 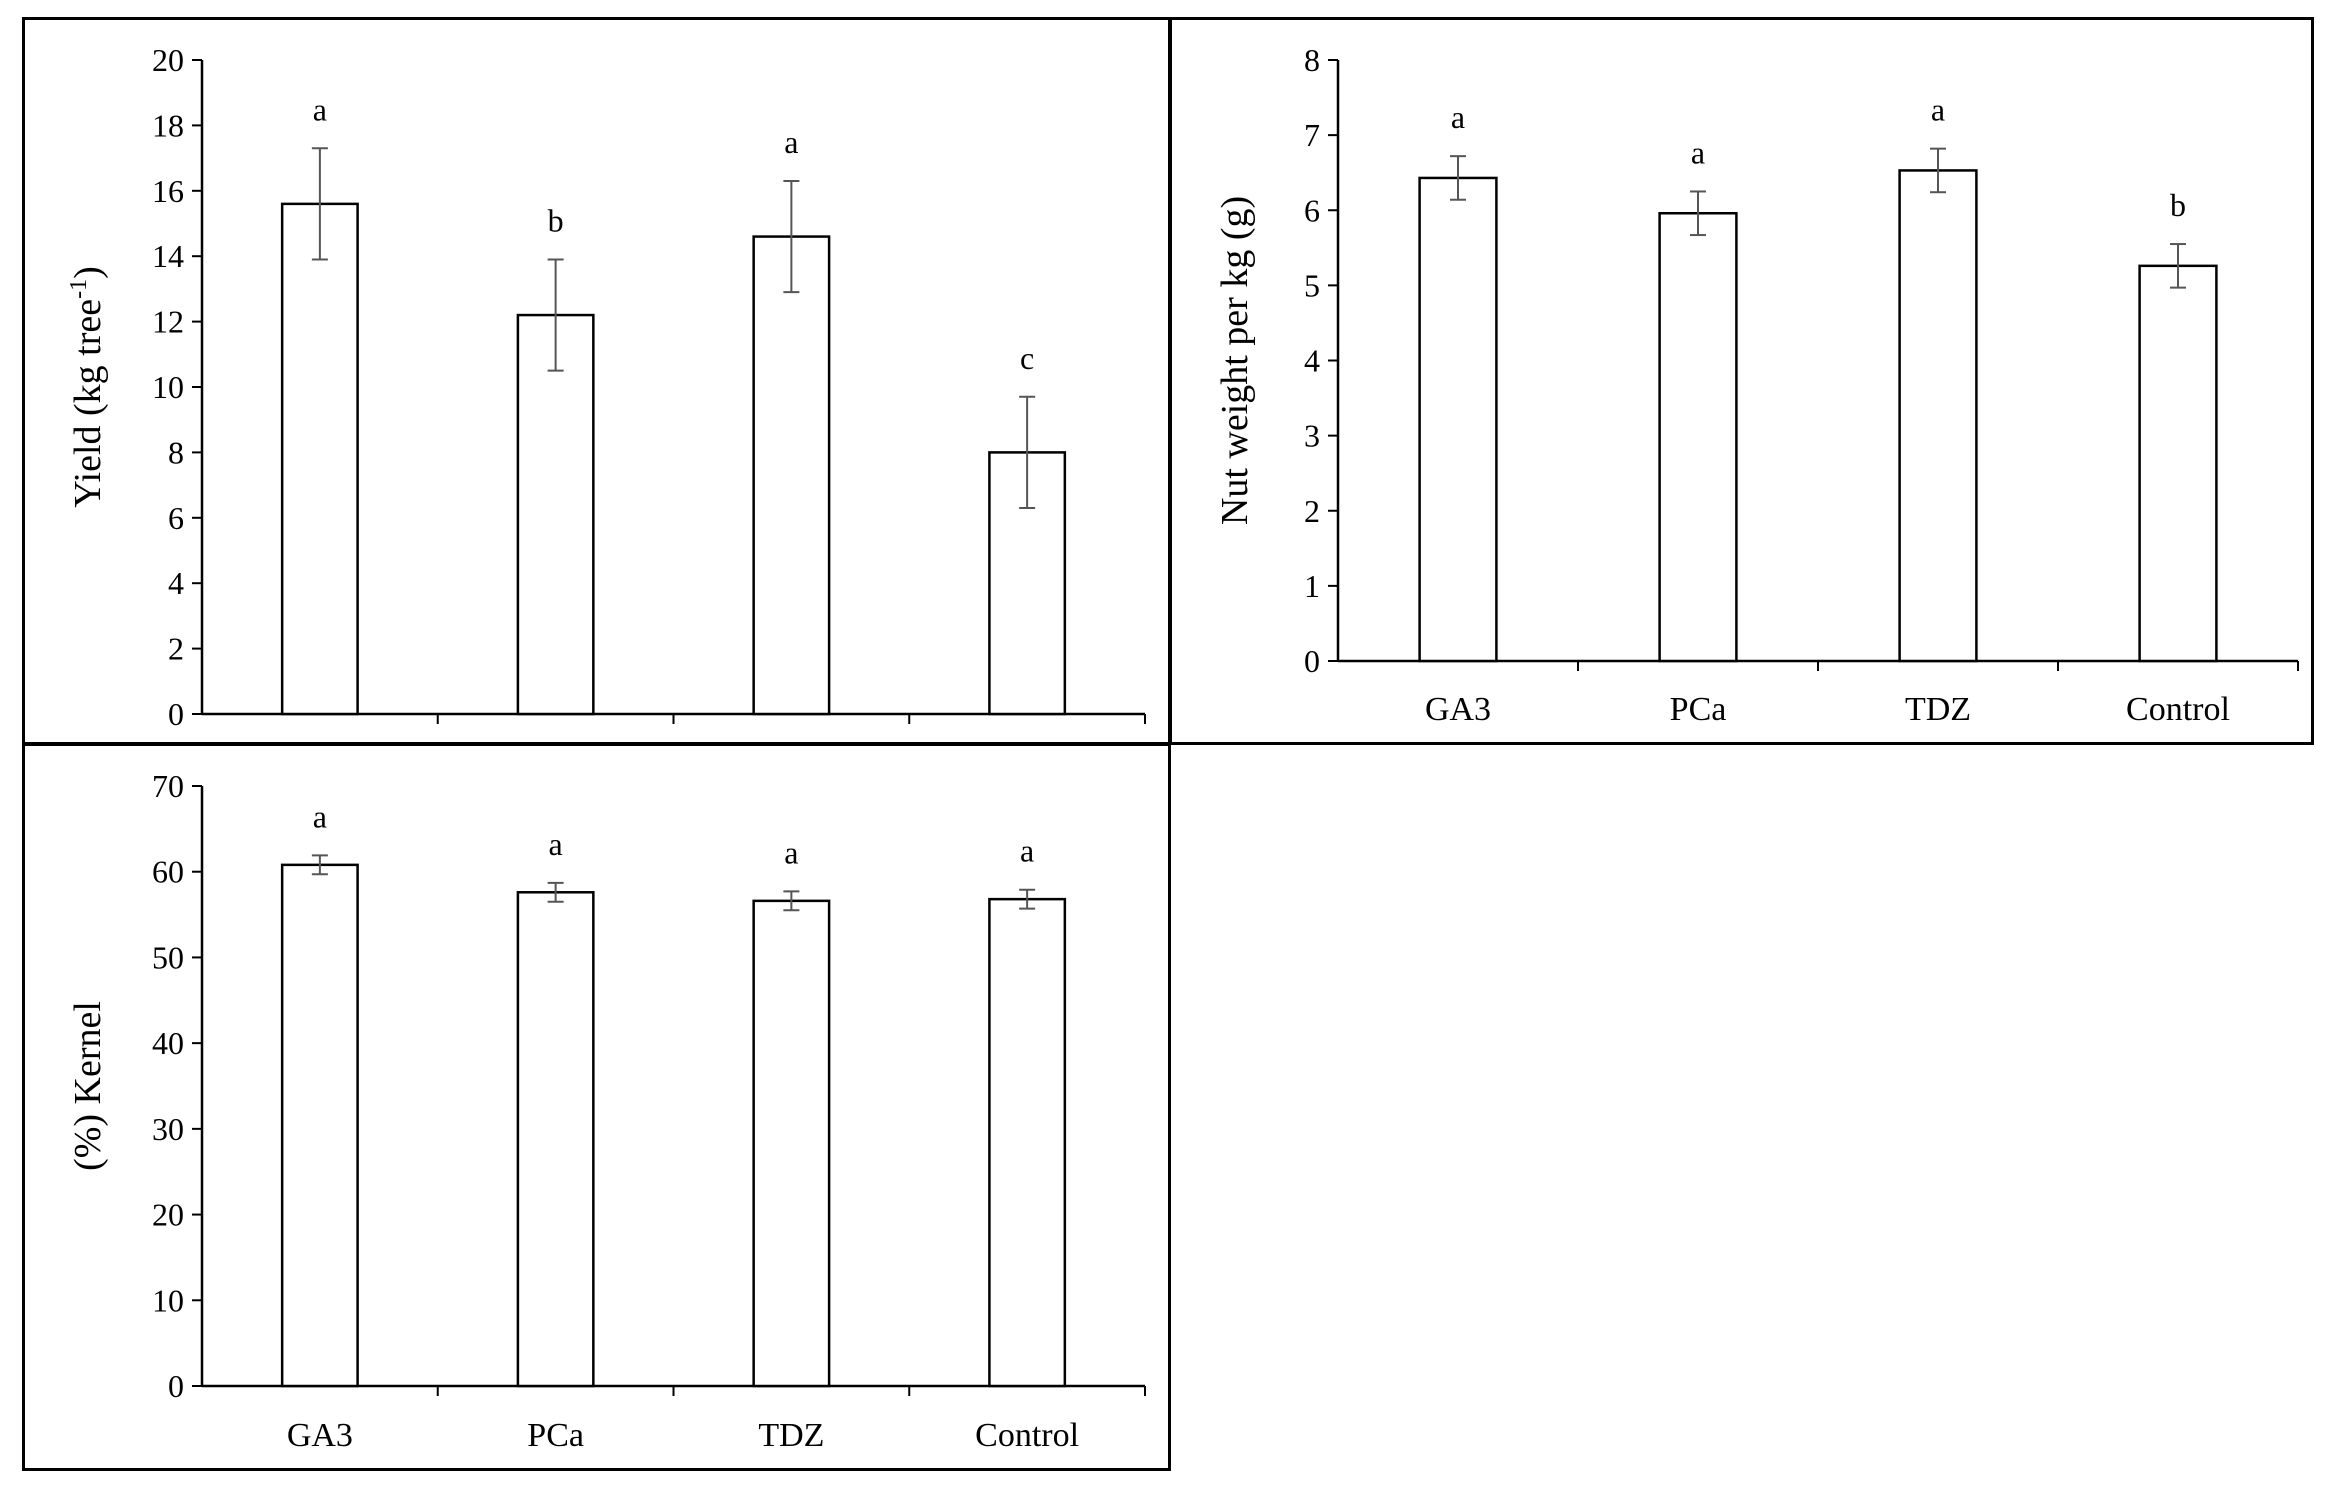 I want to click on significance-label: c, so click(x=1027, y=358).